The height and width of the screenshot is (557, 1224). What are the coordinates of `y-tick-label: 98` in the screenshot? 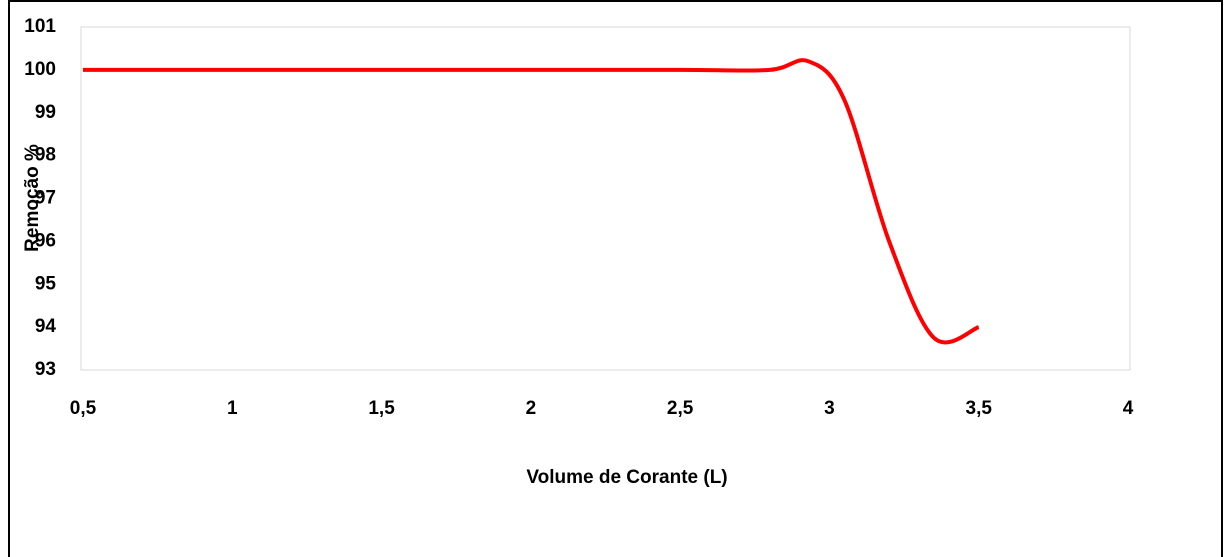 It's located at (45, 155).